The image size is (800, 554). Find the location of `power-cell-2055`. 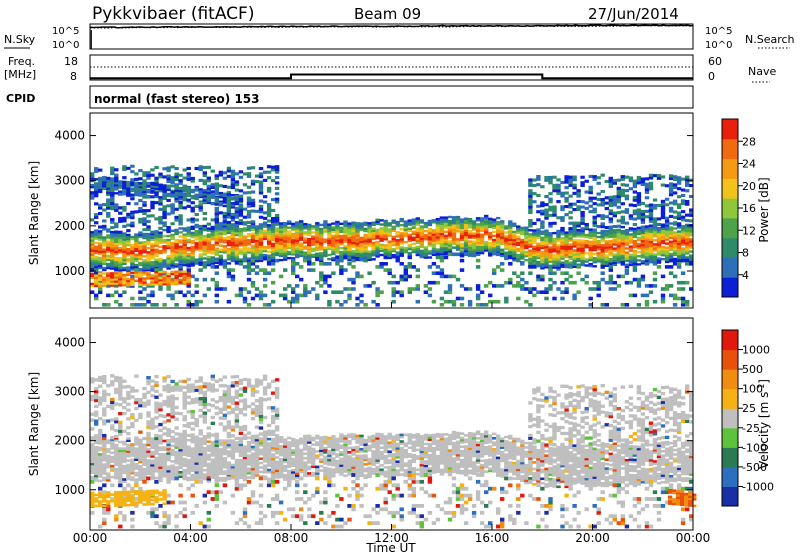

power-cell-2055 is located at coordinates (405, 276).